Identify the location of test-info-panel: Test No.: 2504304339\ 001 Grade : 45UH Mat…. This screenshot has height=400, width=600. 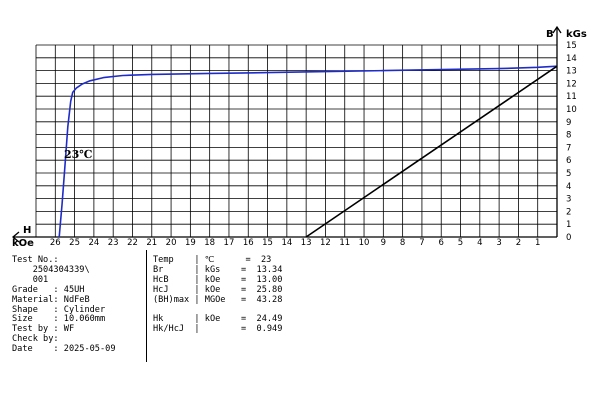
(64, 305).